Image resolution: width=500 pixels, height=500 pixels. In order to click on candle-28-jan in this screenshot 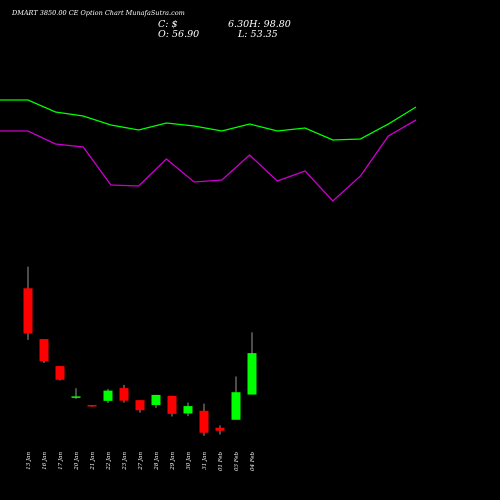, I will do `click(156, 401)`.